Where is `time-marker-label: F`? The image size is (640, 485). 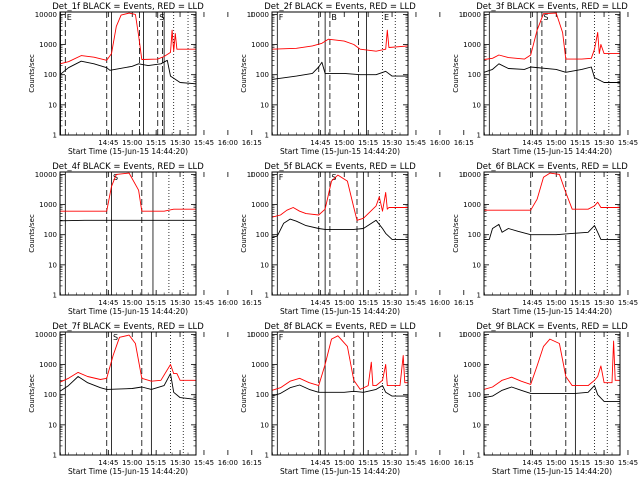
time-marker-label: F is located at coordinates (281, 17).